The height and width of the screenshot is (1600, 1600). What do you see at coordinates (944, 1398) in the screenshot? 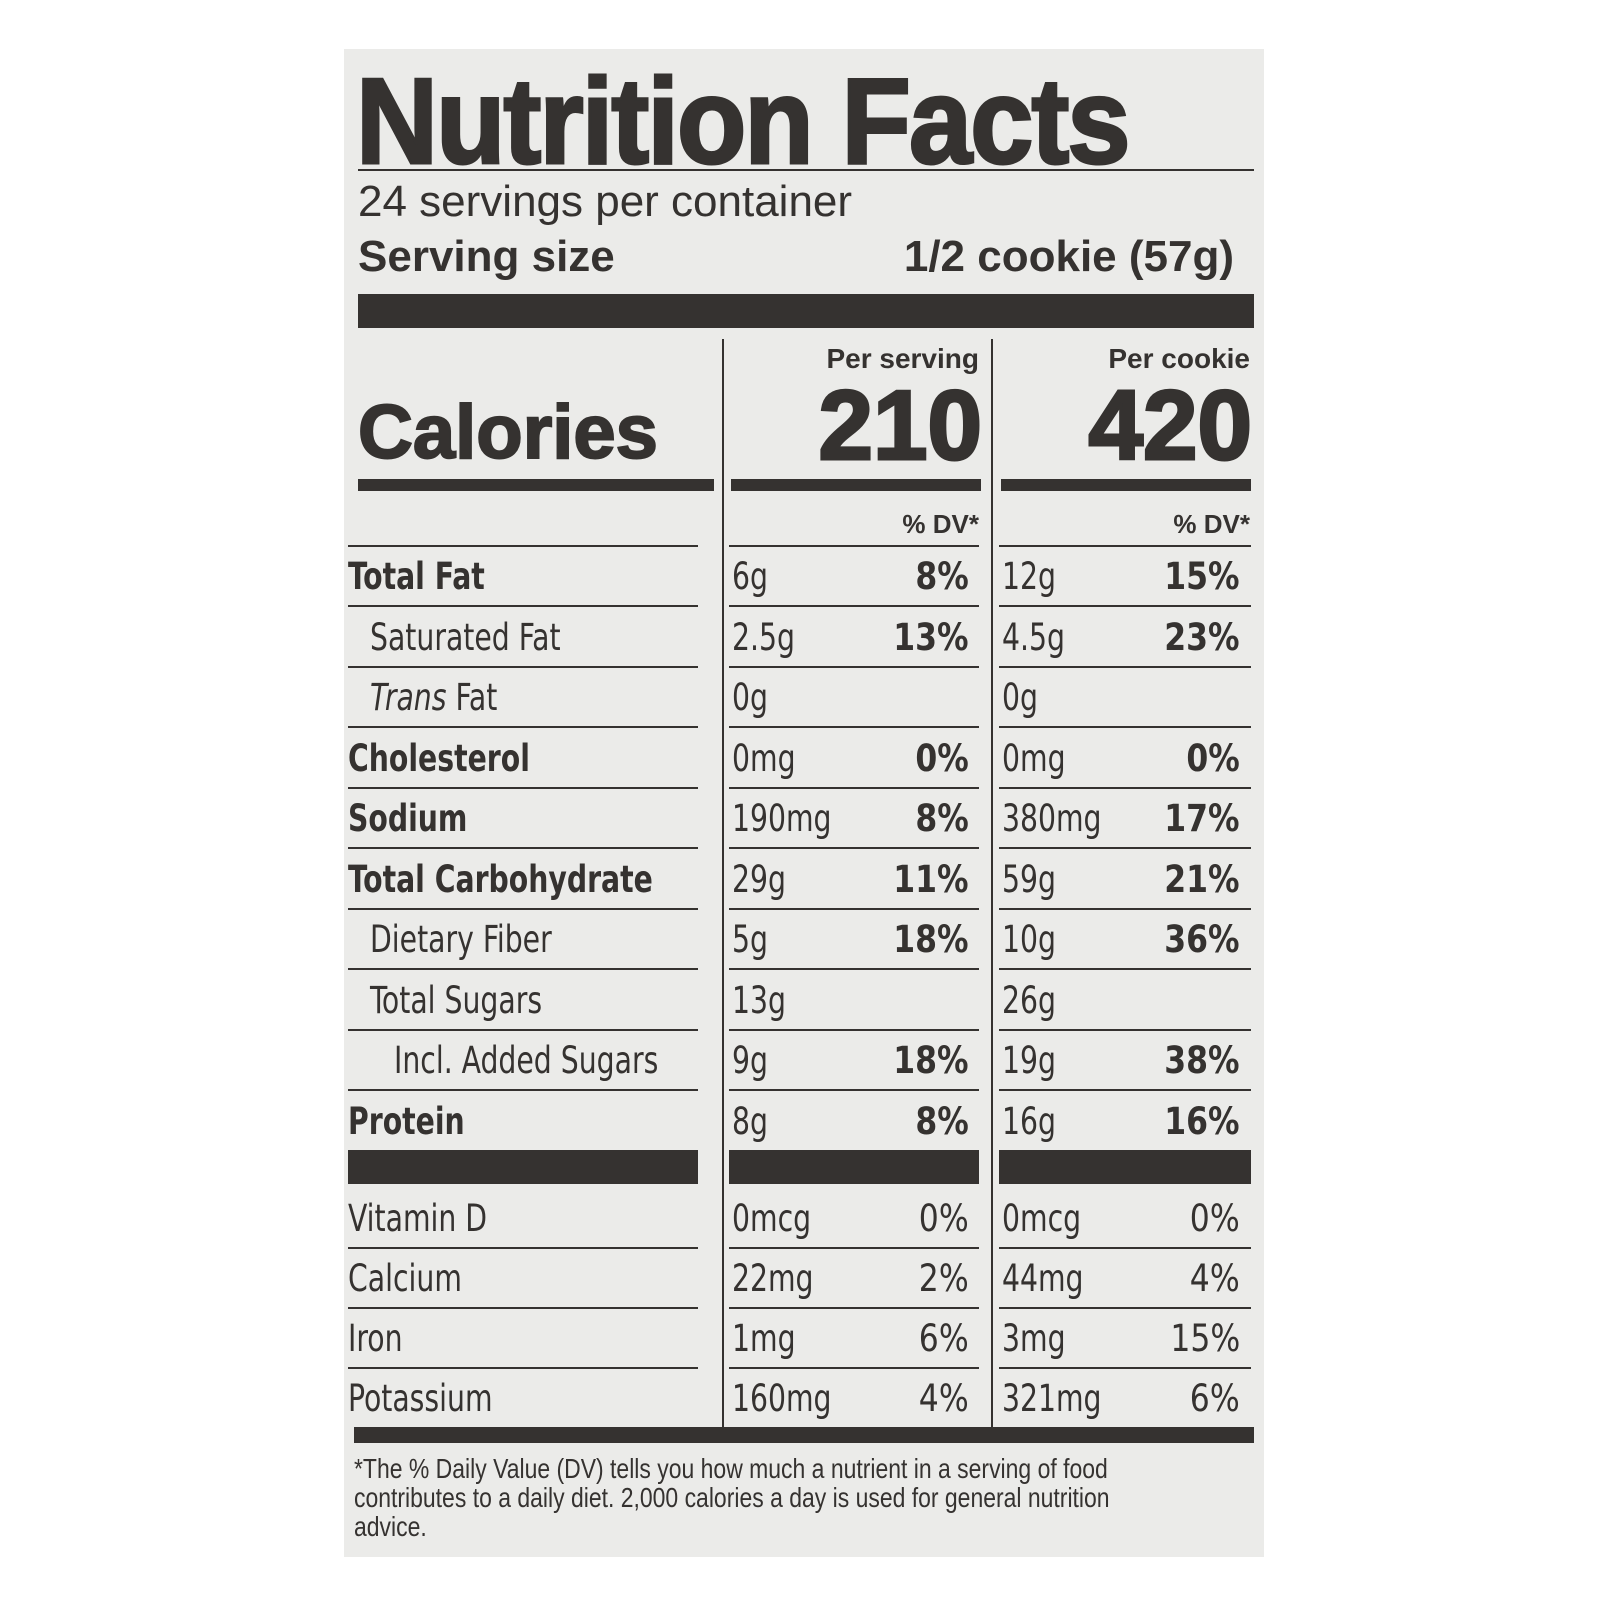
I see `serving-dv: 4%` at bounding box center [944, 1398].